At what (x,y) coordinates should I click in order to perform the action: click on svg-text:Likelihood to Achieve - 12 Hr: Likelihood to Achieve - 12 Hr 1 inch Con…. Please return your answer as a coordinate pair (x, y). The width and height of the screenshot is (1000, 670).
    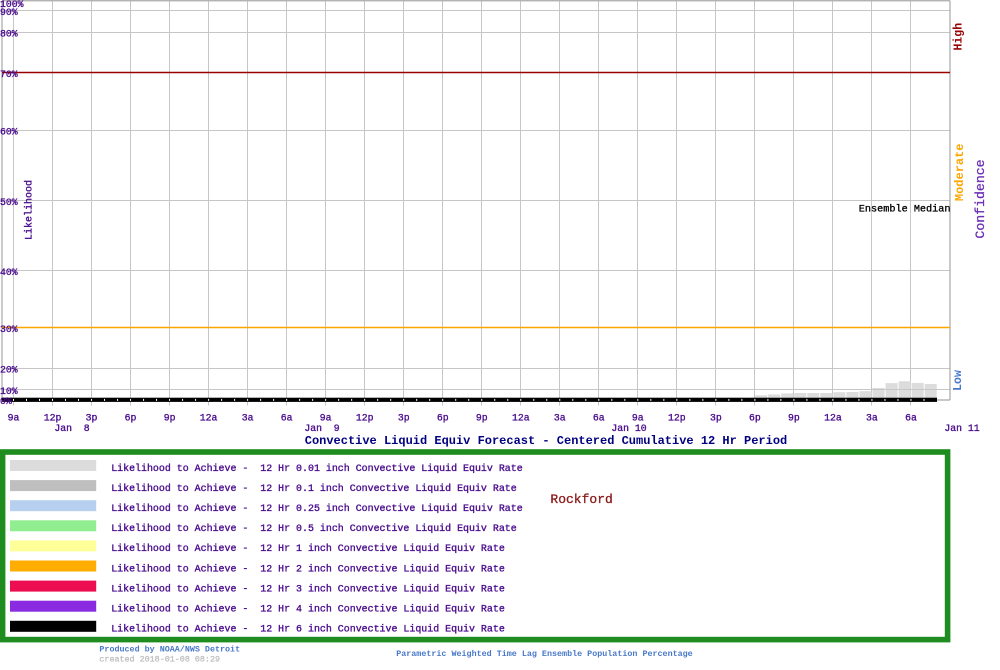
    Looking at the image, I should click on (308, 548).